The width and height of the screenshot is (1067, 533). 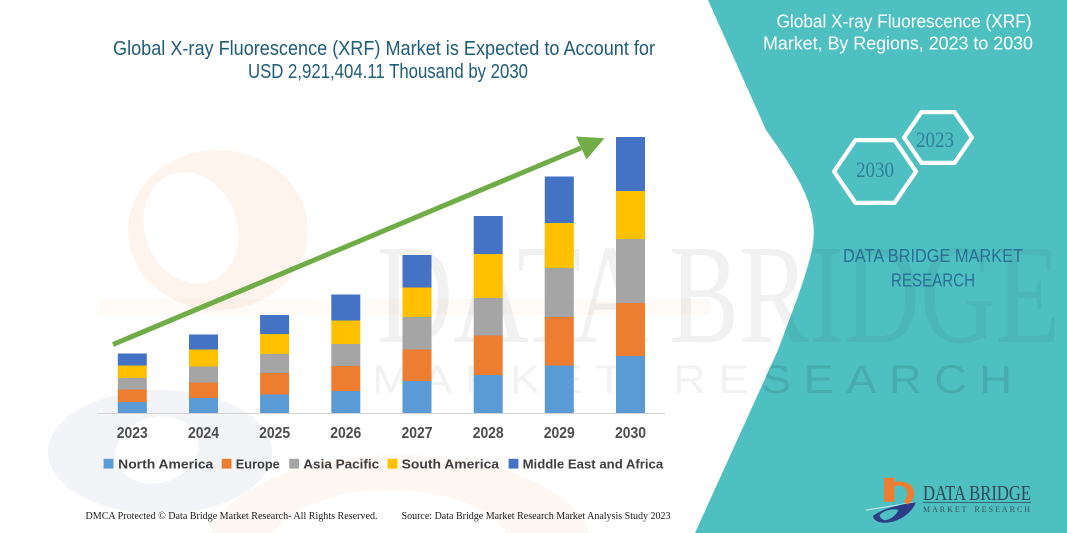 I want to click on svg-text: 2025, so click(x=274, y=433).